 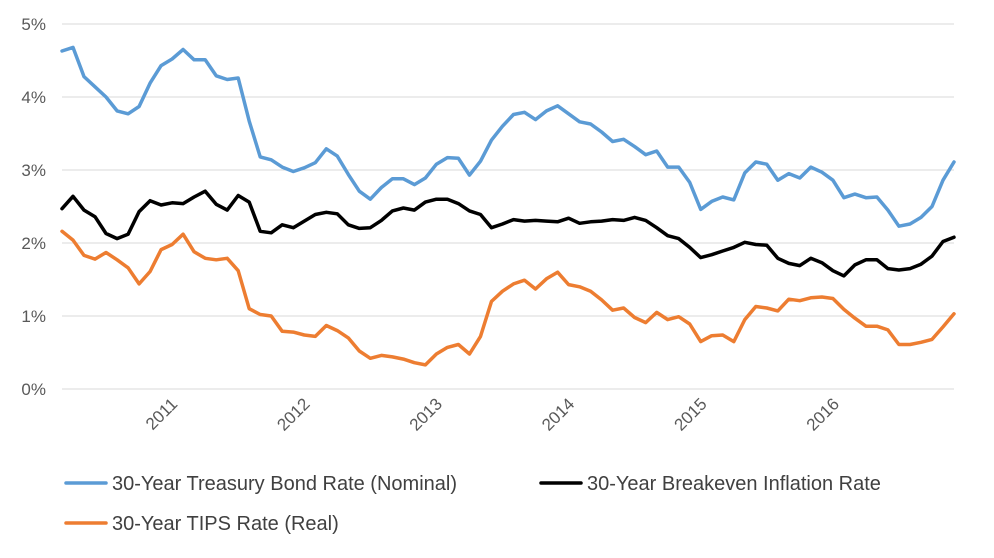 What do you see at coordinates (508, 233) in the screenshot?
I see `series-line-30-year-breakeven-inflation-rate` at bounding box center [508, 233].